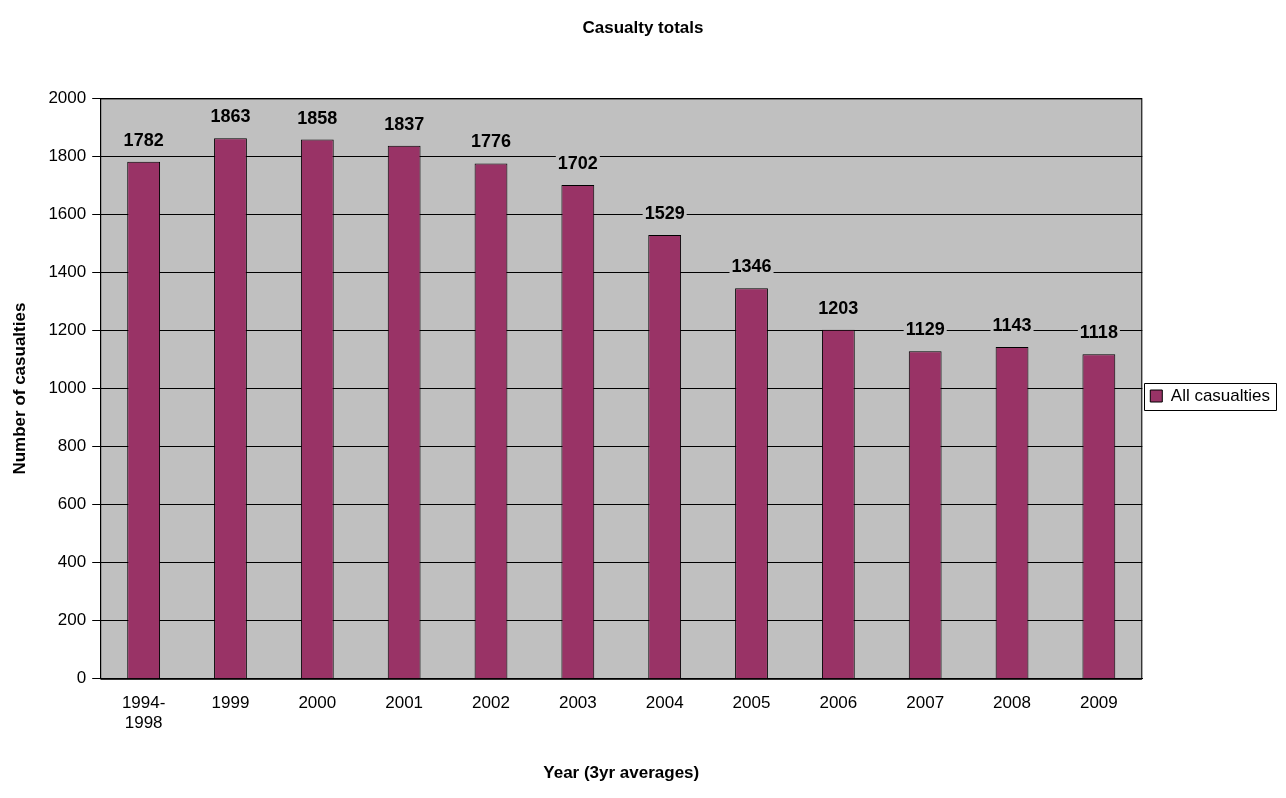  I want to click on y-tick-label: 1600, so click(67, 214).